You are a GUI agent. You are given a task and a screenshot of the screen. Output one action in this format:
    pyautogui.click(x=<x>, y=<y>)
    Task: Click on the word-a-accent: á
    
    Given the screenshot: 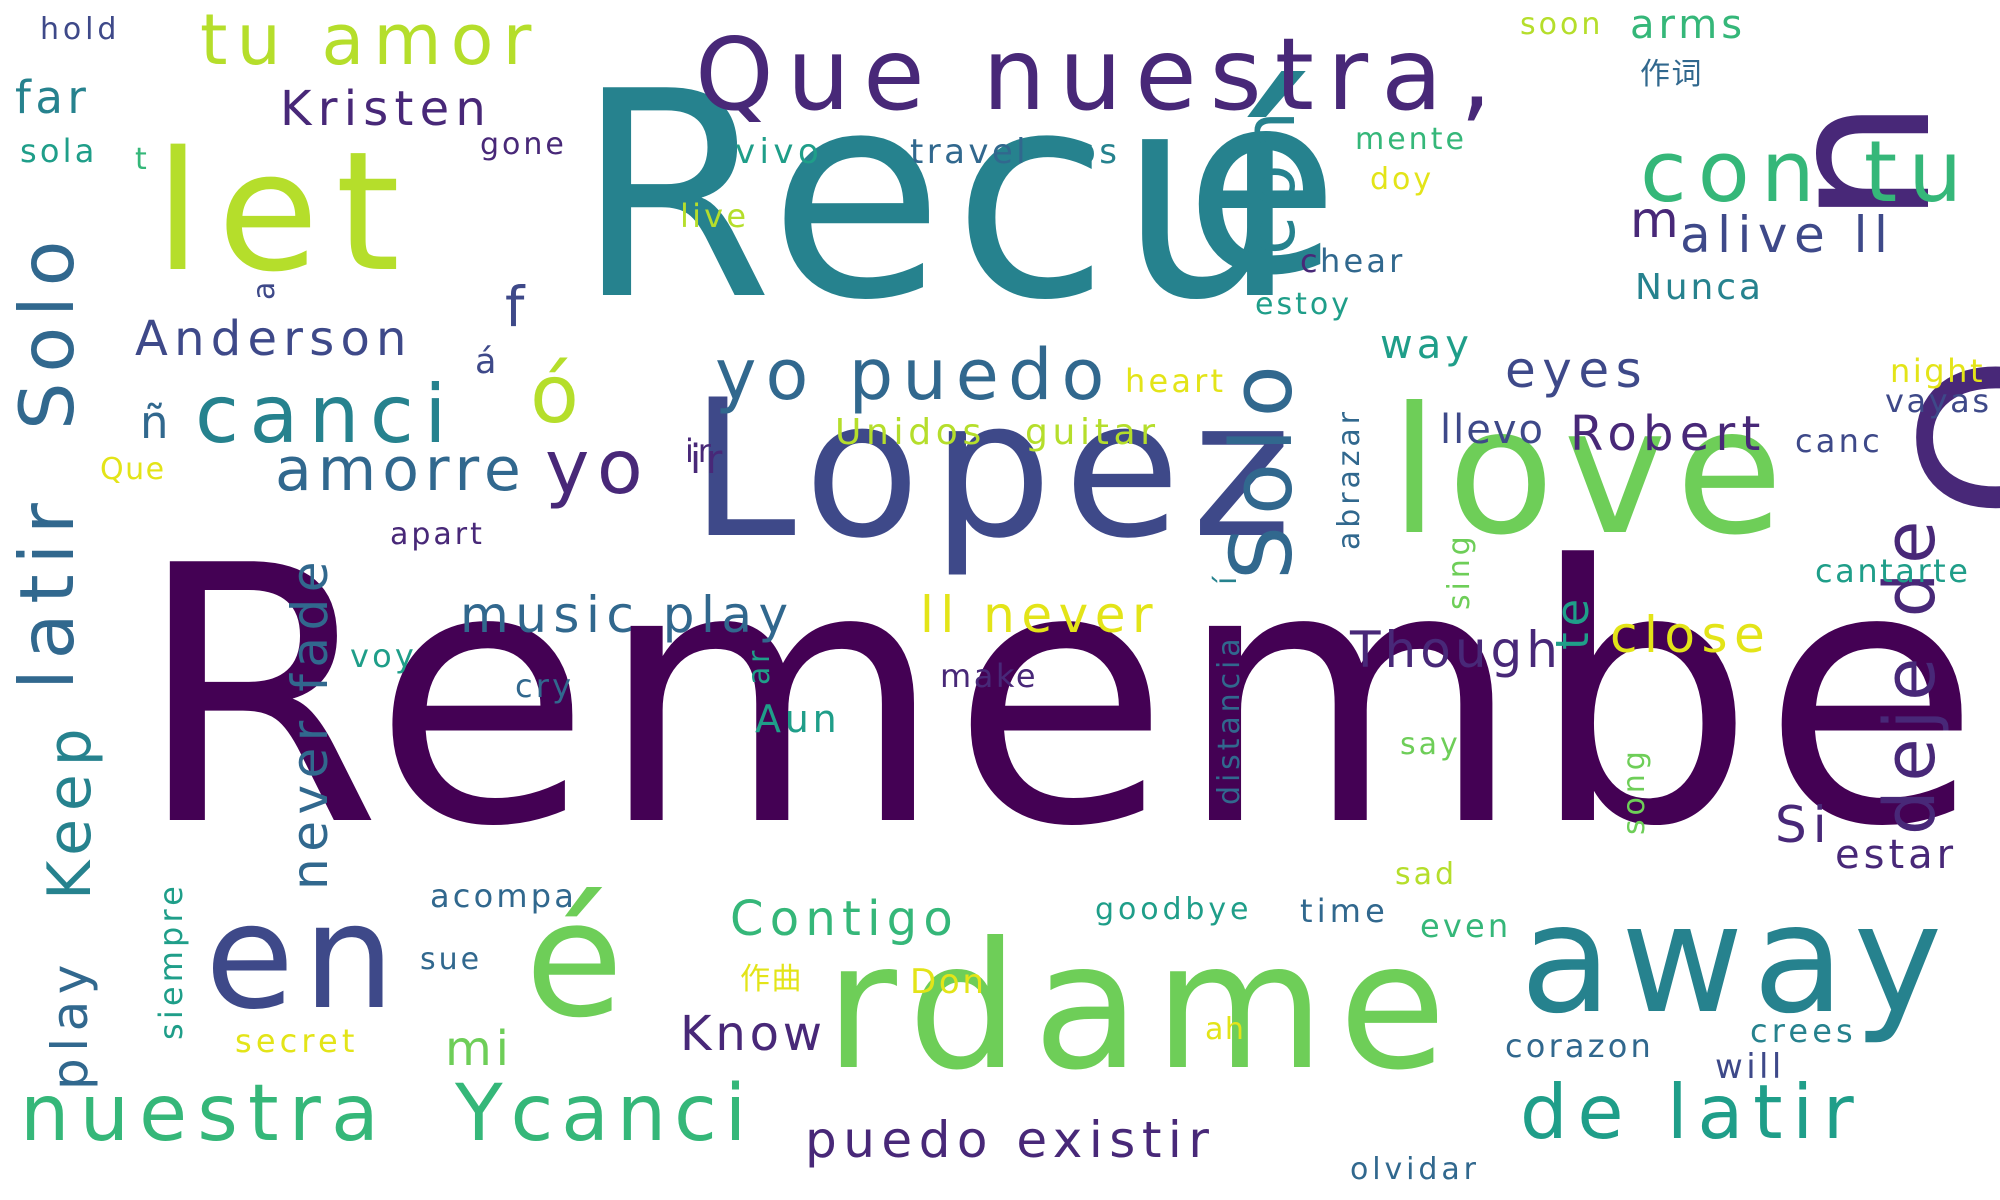 What is the action you would take?
    pyautogui.click(x=488, y=362)
    